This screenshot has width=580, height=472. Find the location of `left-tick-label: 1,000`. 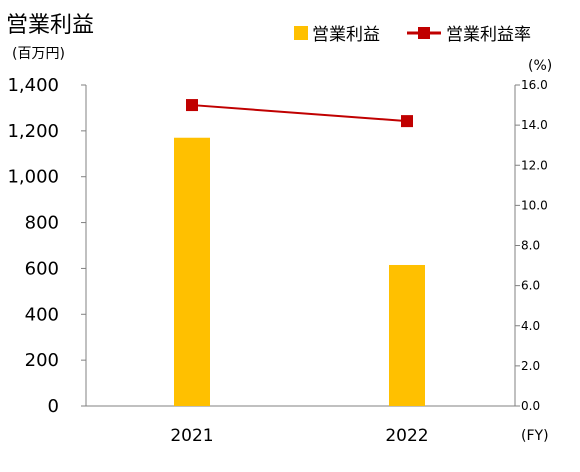

left-tick-label: 1,000 is located at coordinates (33, 177).